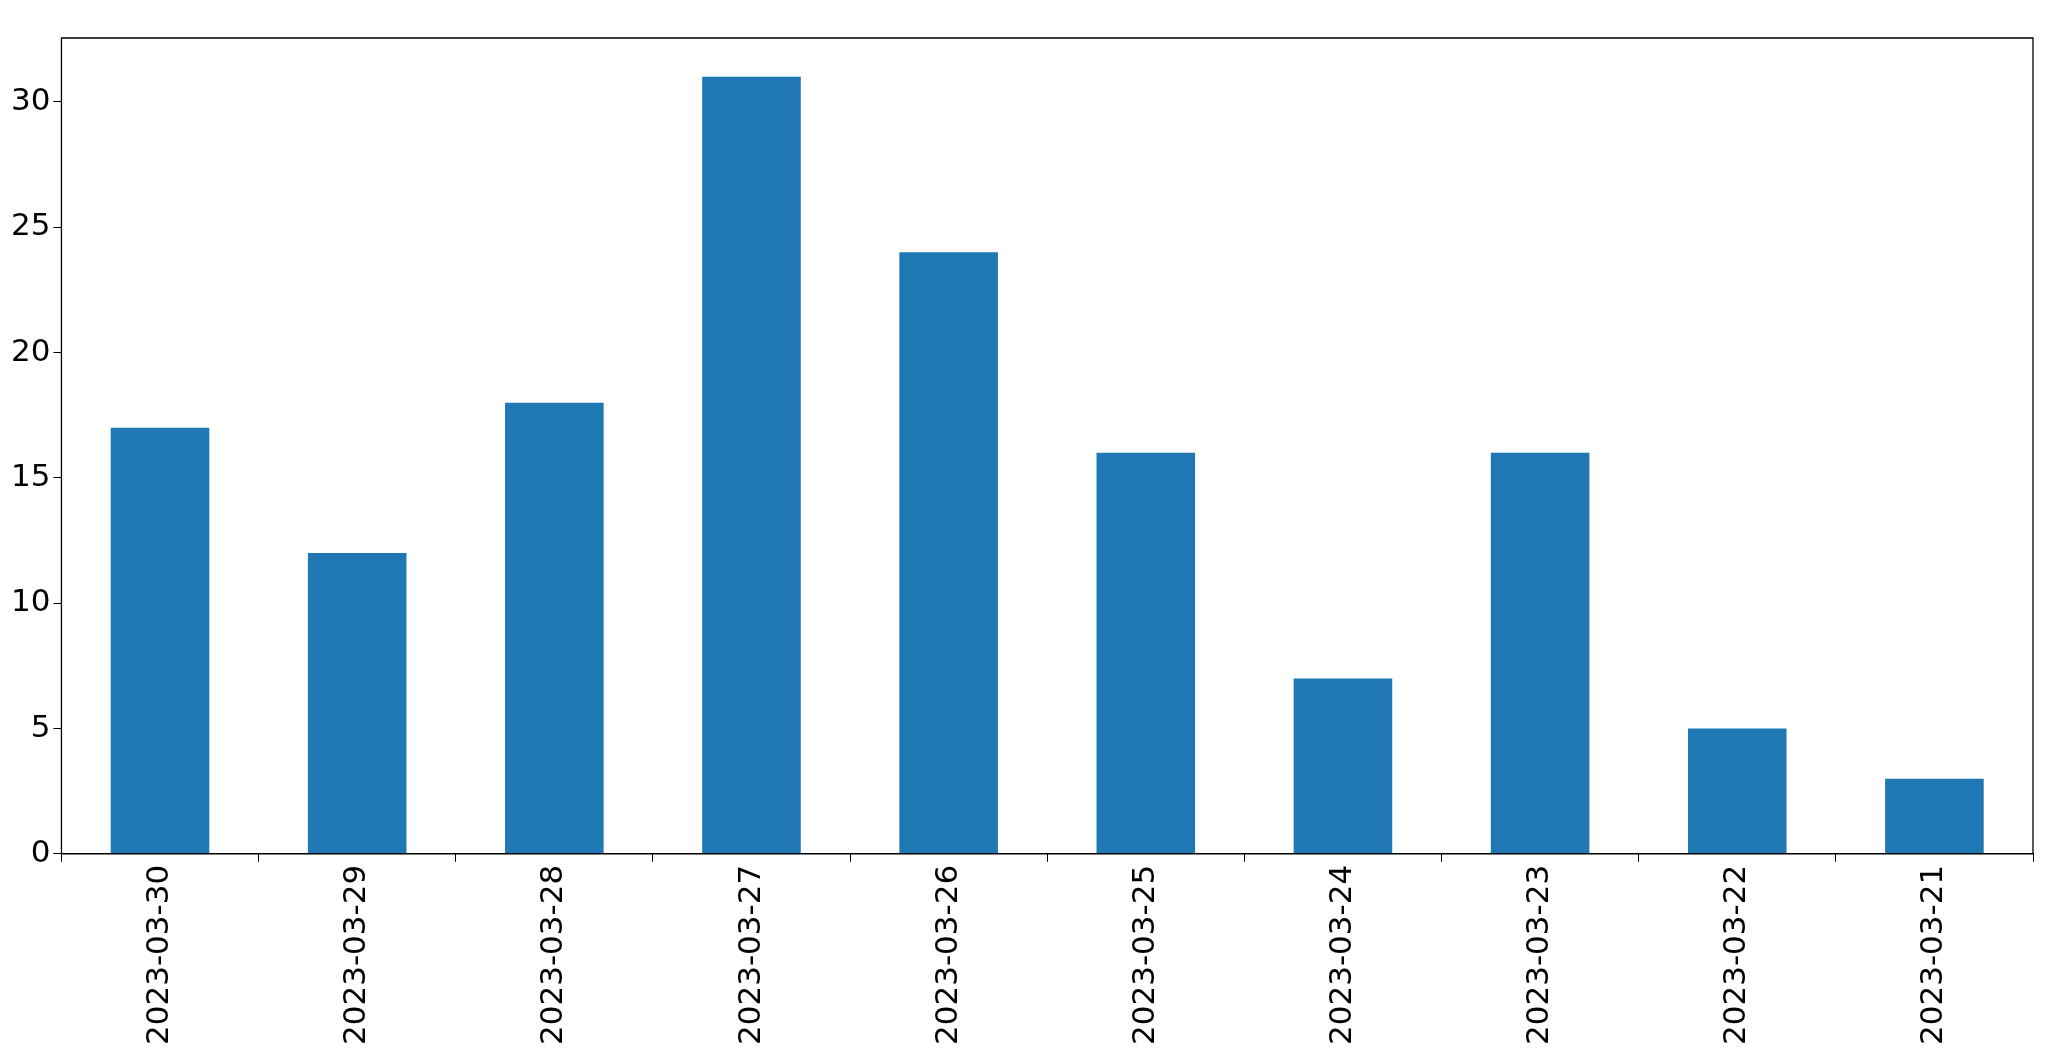 The width and height of the screenshot is (2071, 1061). Describe the element at coordinates (1340, 955) in the screenshot. I see `x-tick-label: 2023-03-24` at that location.